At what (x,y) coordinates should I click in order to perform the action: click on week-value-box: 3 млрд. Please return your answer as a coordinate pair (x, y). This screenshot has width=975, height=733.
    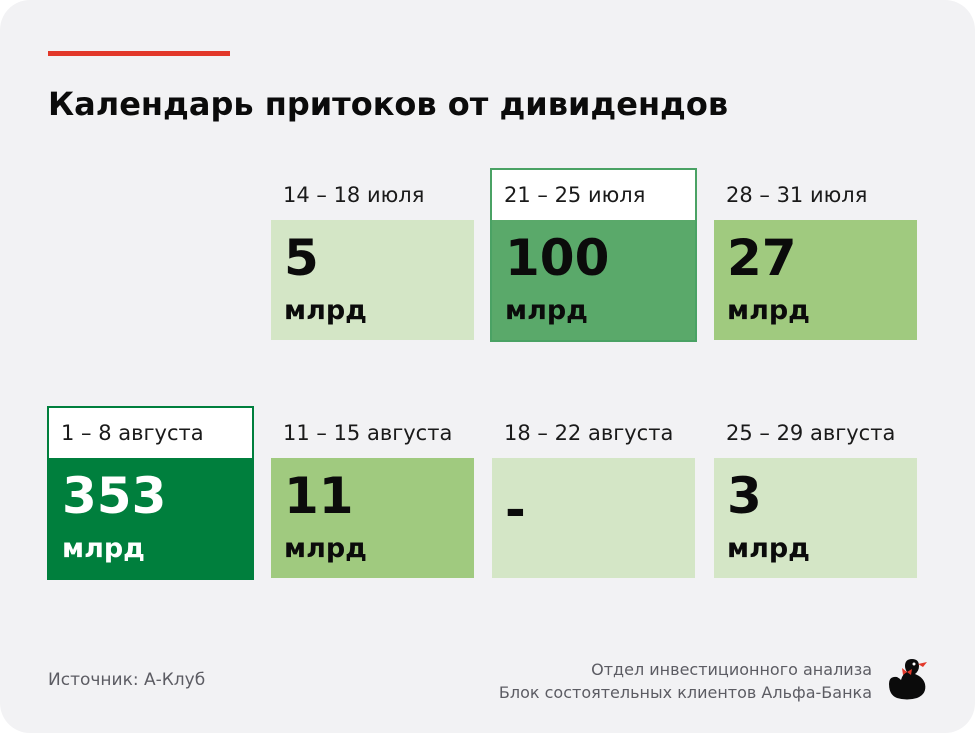
    Looking at the image, I should click on (815, 518).